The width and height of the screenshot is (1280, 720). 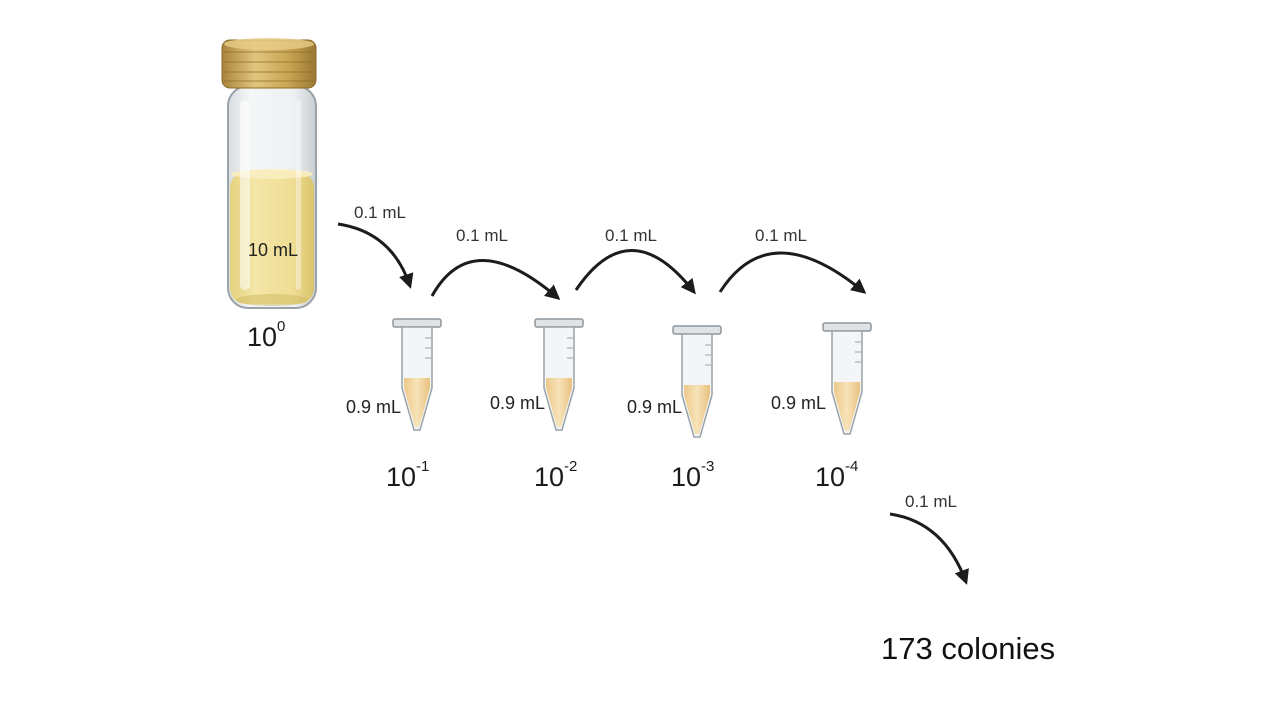 What do you see at coordinates (408, 475) in the screenshot?
I see `tube-1-dilution-label: 10-1` at bounding box center [408, 475].